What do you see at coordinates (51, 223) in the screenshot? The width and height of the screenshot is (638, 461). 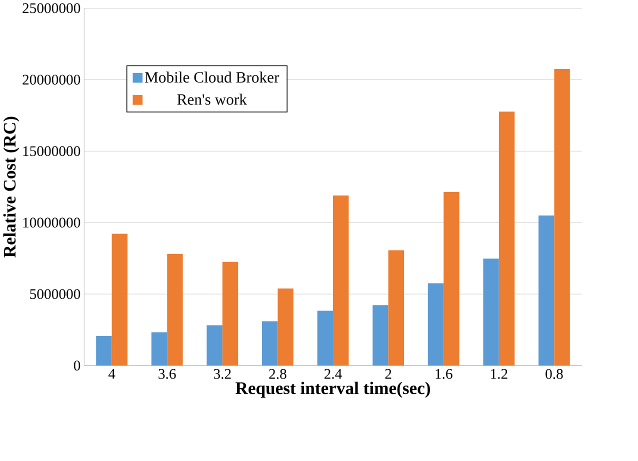 I see `y-tick-label: 10000000` at bounding box center [51, 223].